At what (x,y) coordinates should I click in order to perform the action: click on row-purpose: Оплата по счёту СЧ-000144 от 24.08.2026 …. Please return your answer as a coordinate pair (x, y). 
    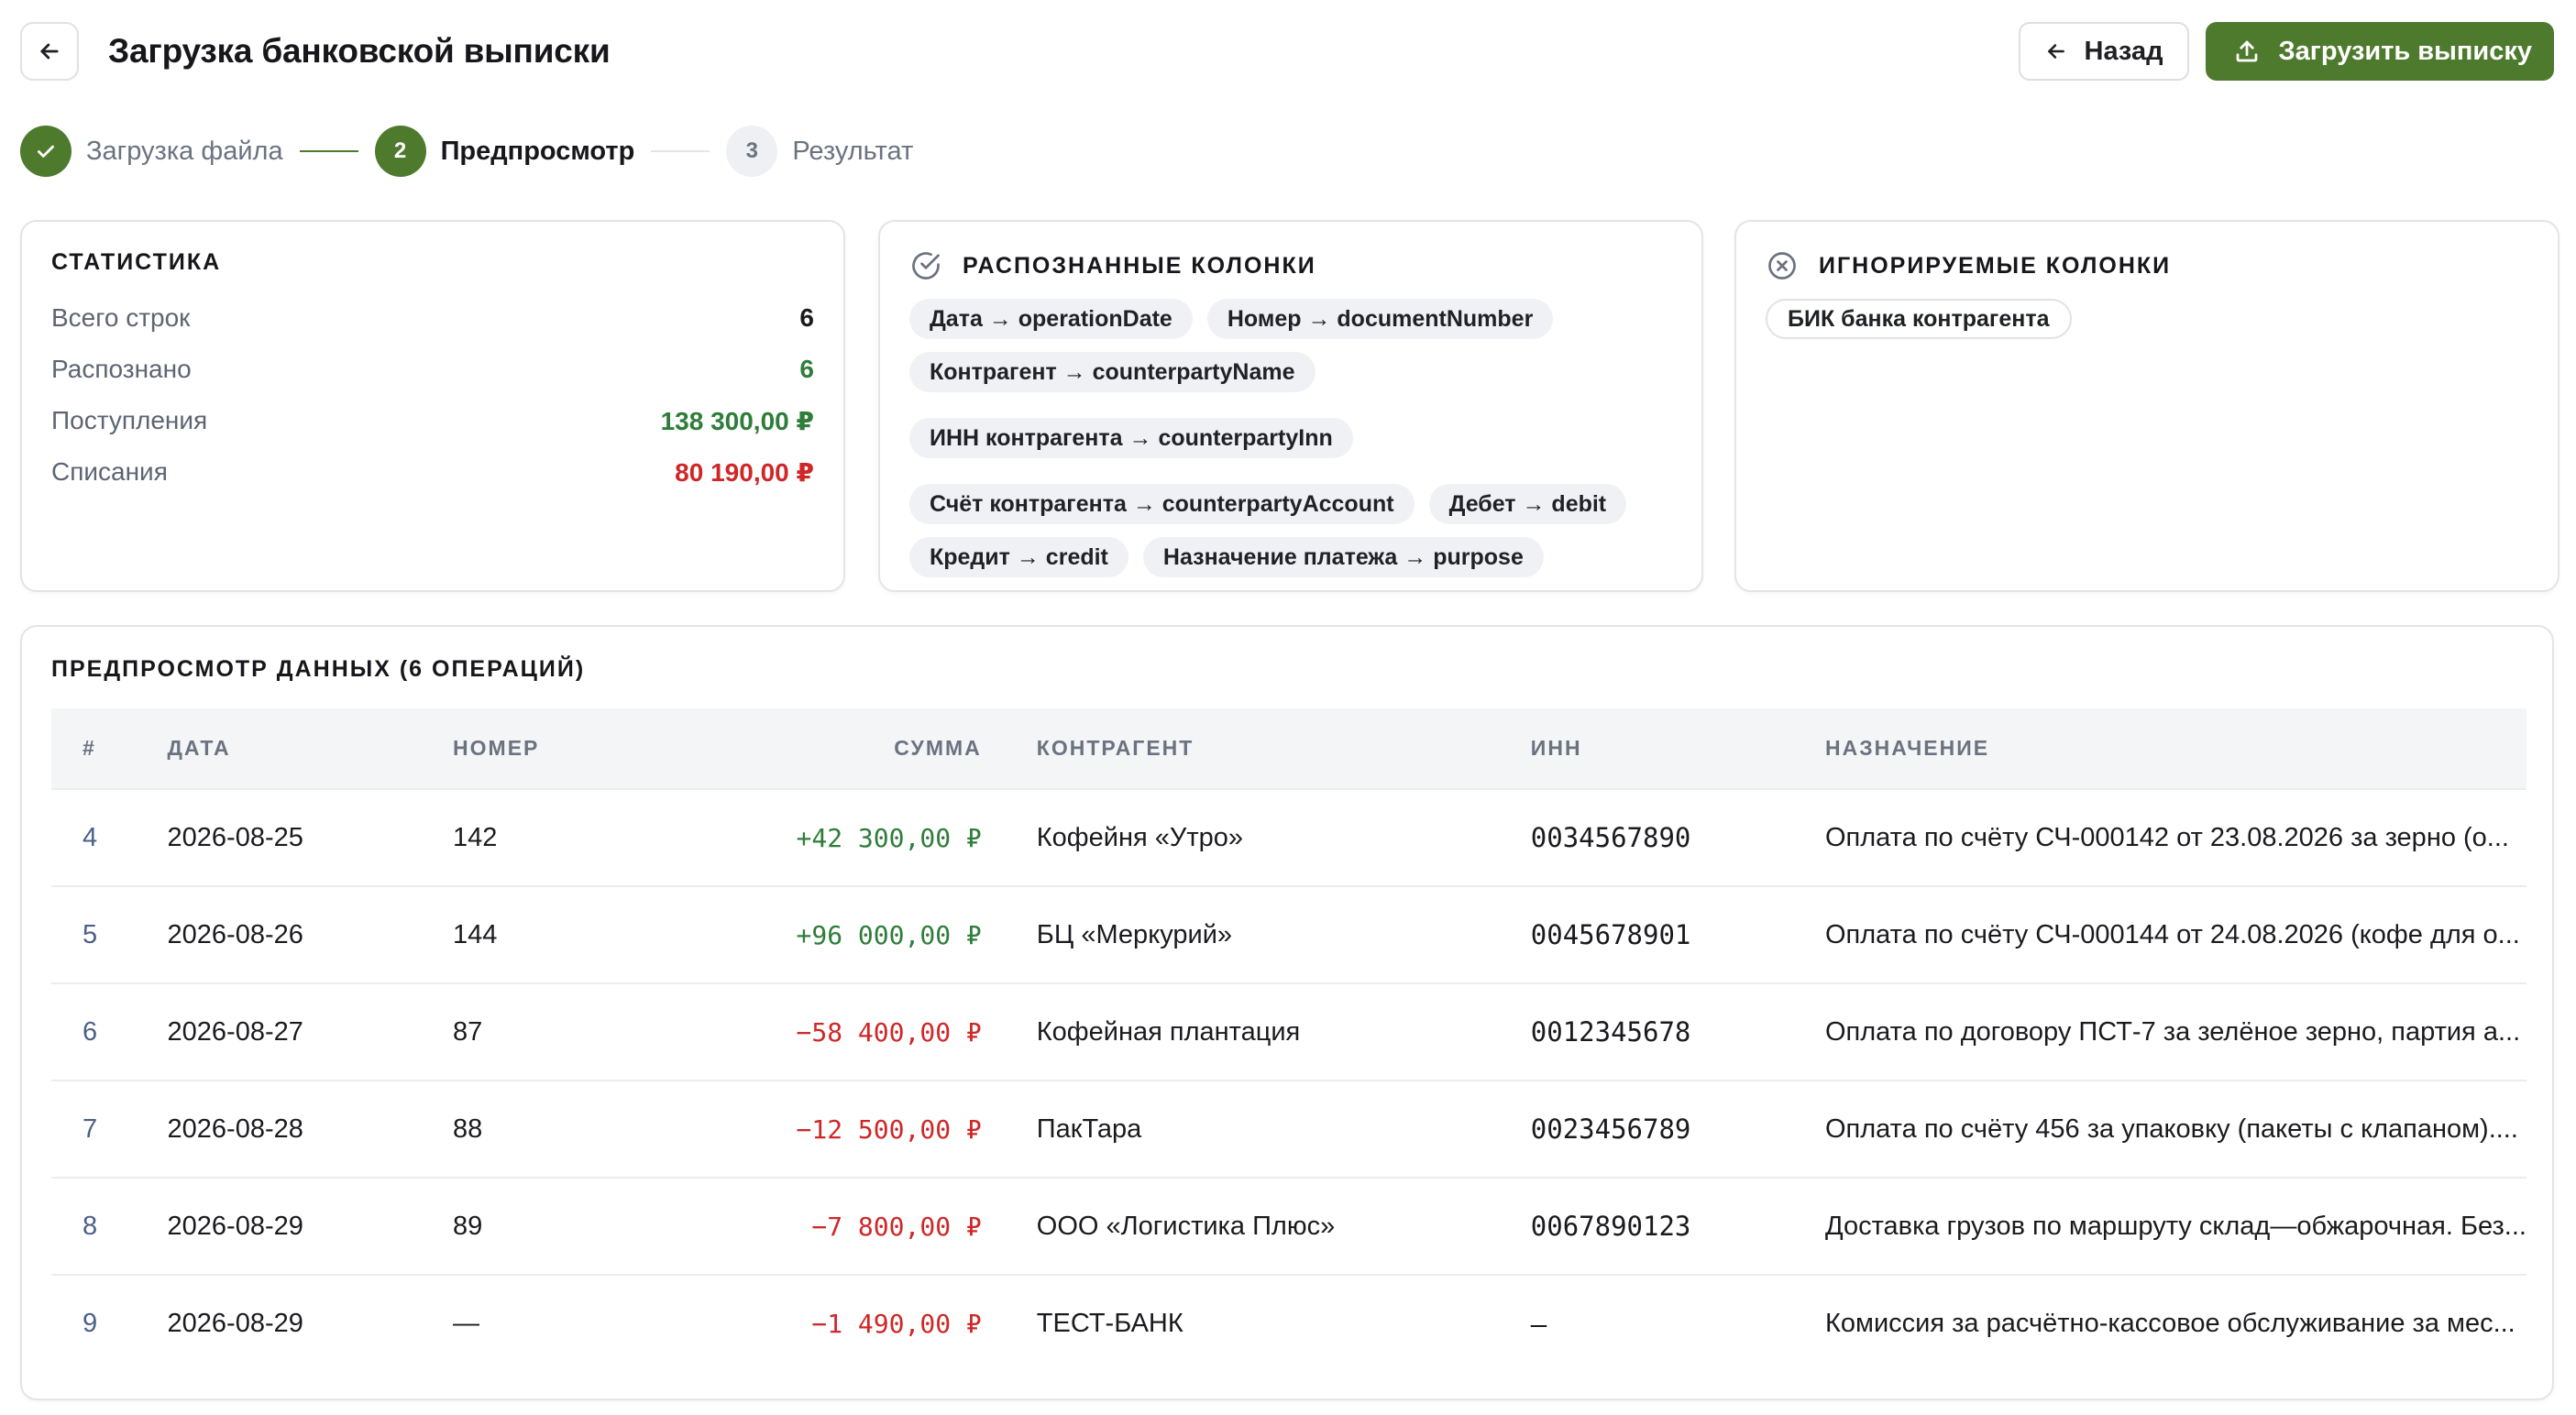
    Looking at the image, I should click on (2175, 934).